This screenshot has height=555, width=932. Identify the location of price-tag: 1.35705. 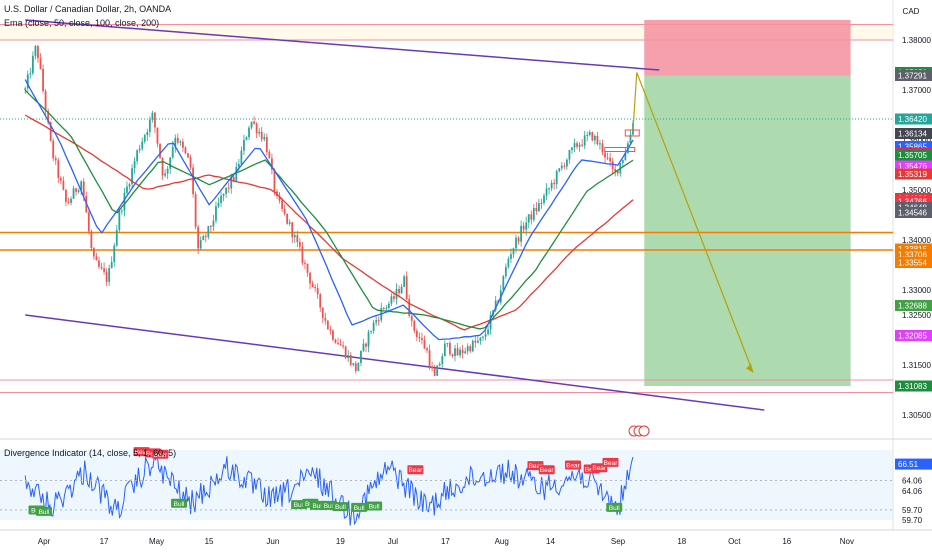
(913, 155).